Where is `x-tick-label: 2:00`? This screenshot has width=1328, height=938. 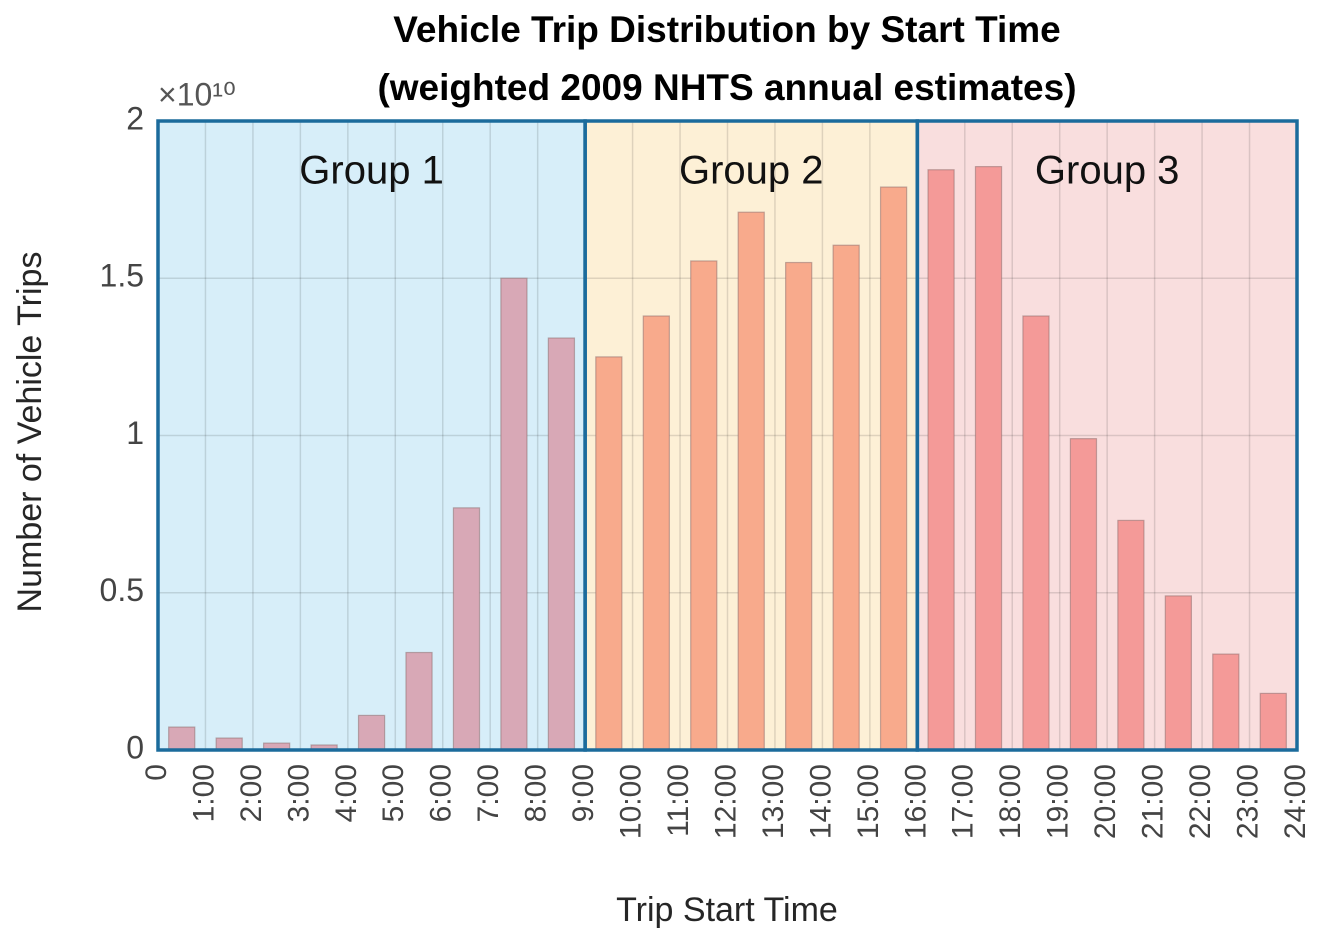
x-tick-label: 2:00 is located at coordinates (251, 793).